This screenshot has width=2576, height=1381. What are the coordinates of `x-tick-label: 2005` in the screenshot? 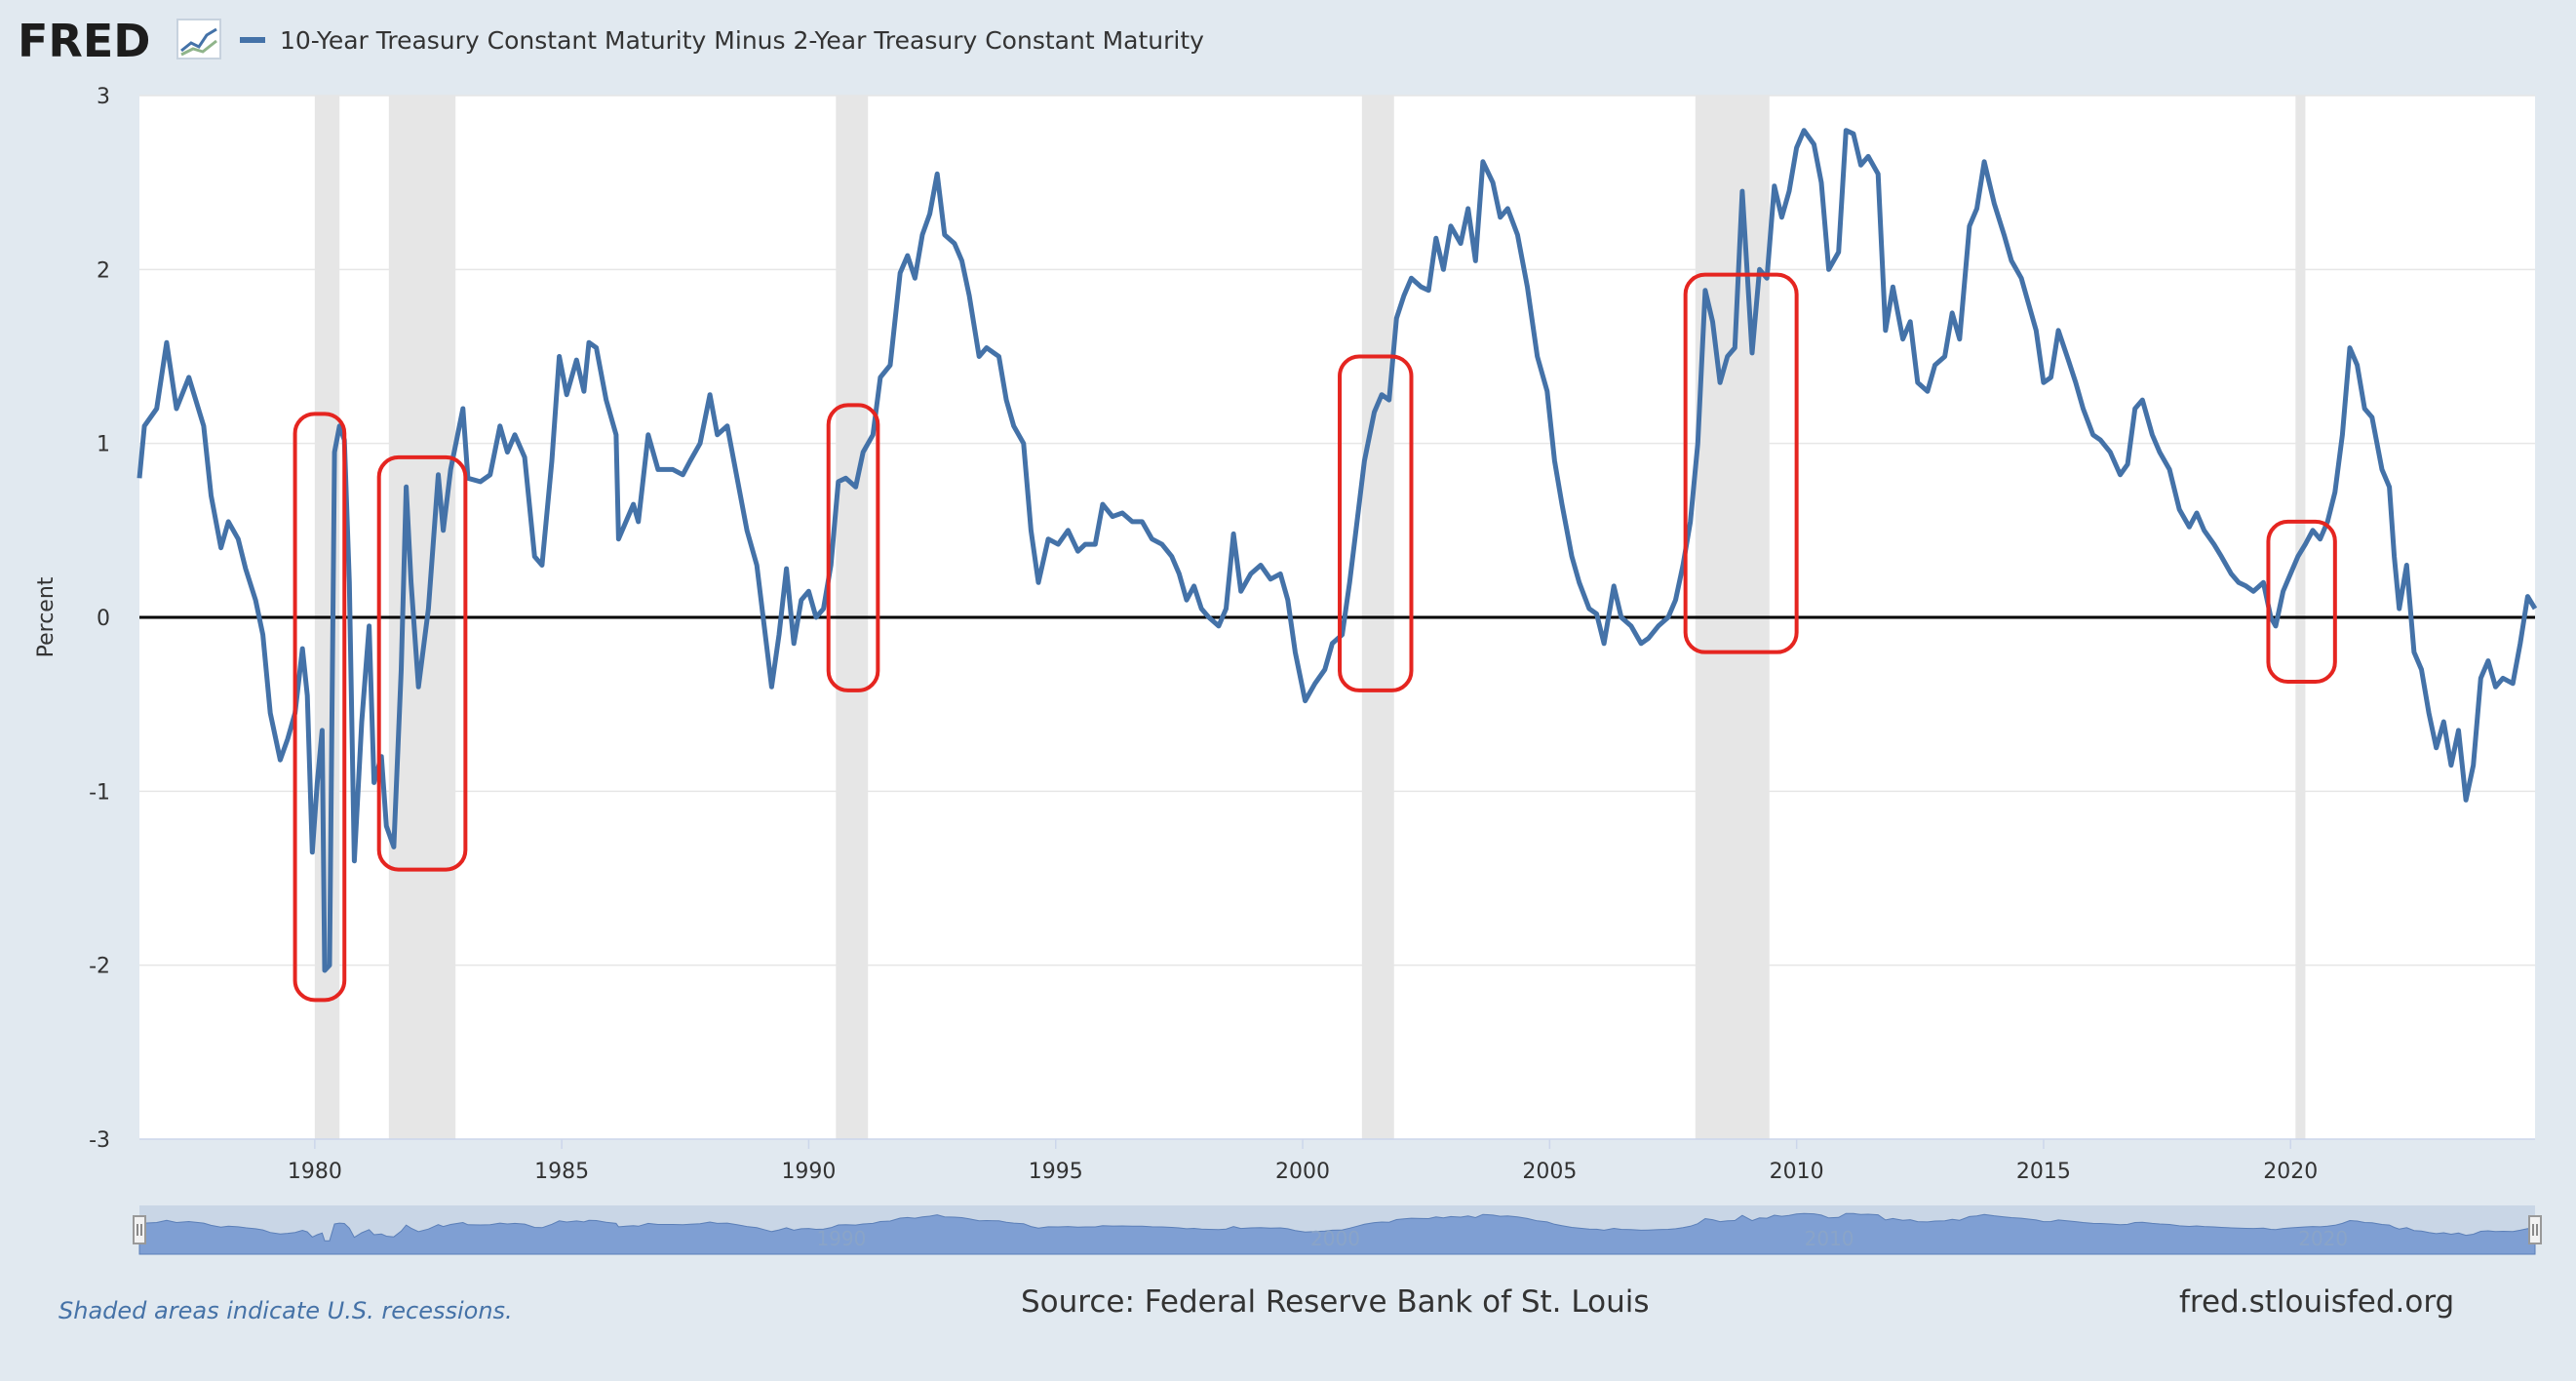 It's located at (1549, 1172).